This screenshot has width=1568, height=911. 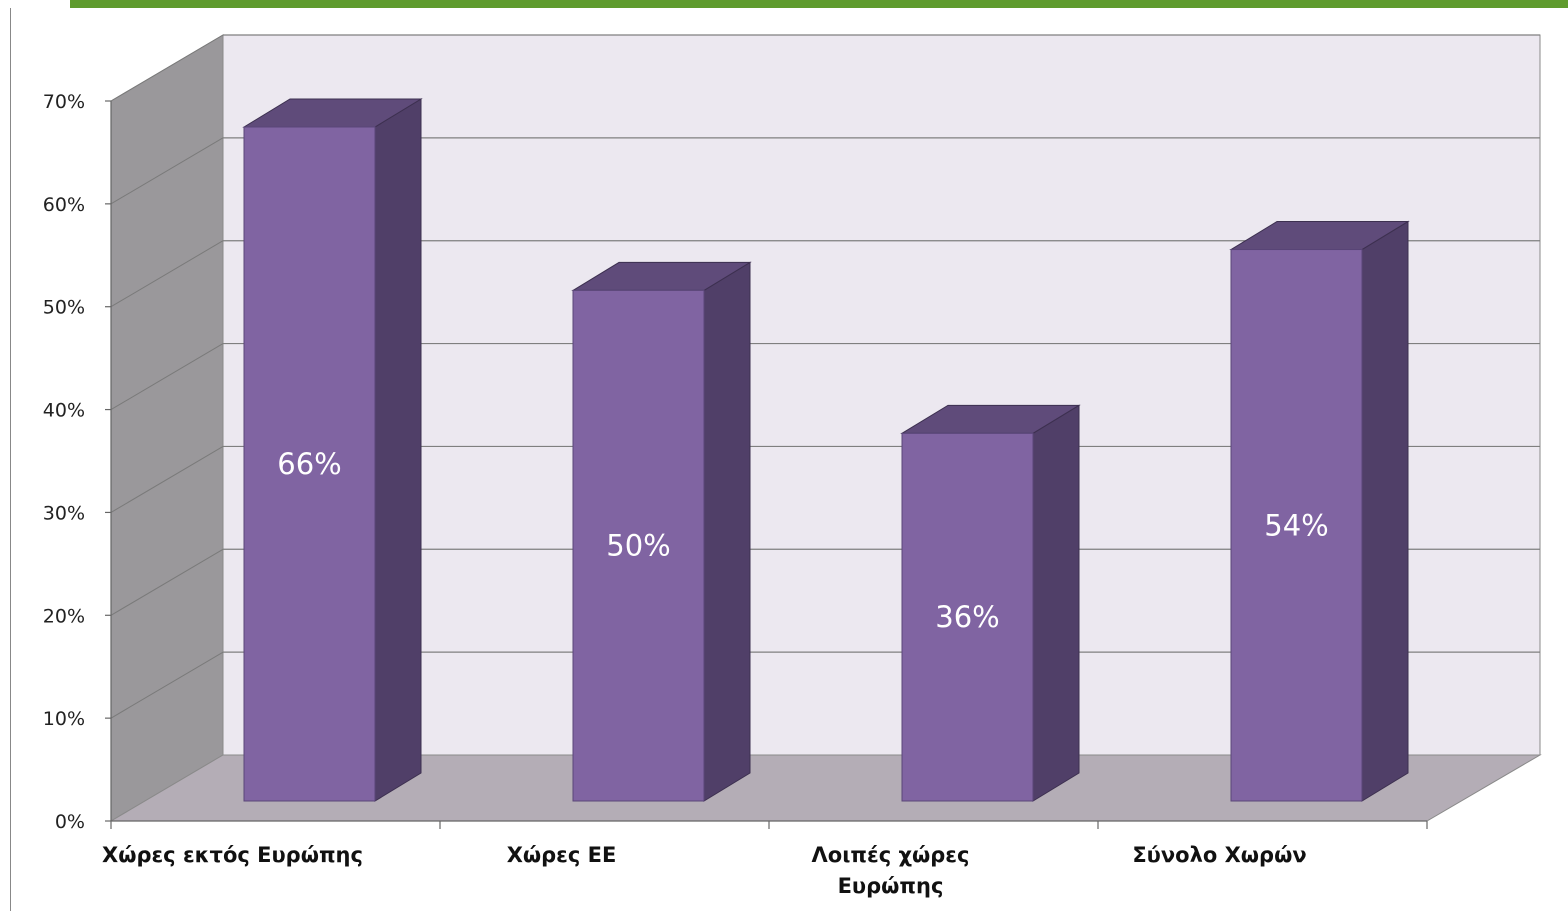 I want to click on y-tick-label: 20%, so click(x=64, y=616).